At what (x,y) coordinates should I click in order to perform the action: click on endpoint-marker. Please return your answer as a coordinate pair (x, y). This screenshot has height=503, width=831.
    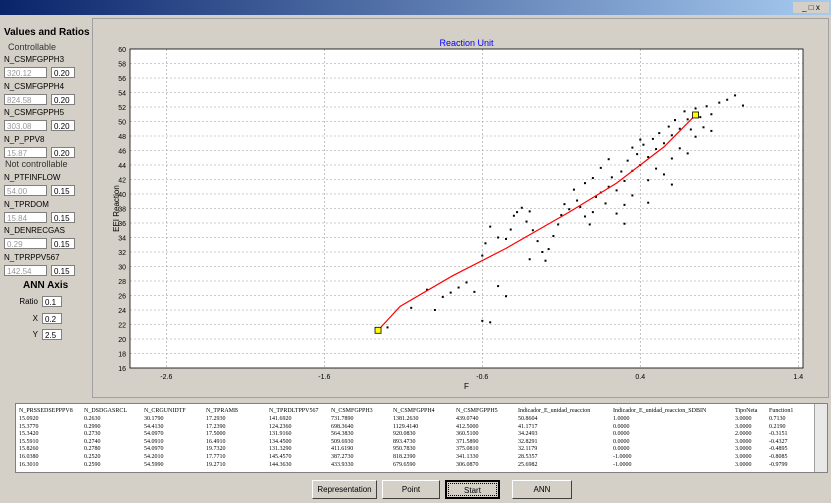
    Looking at the image, I should click on (378, 330).